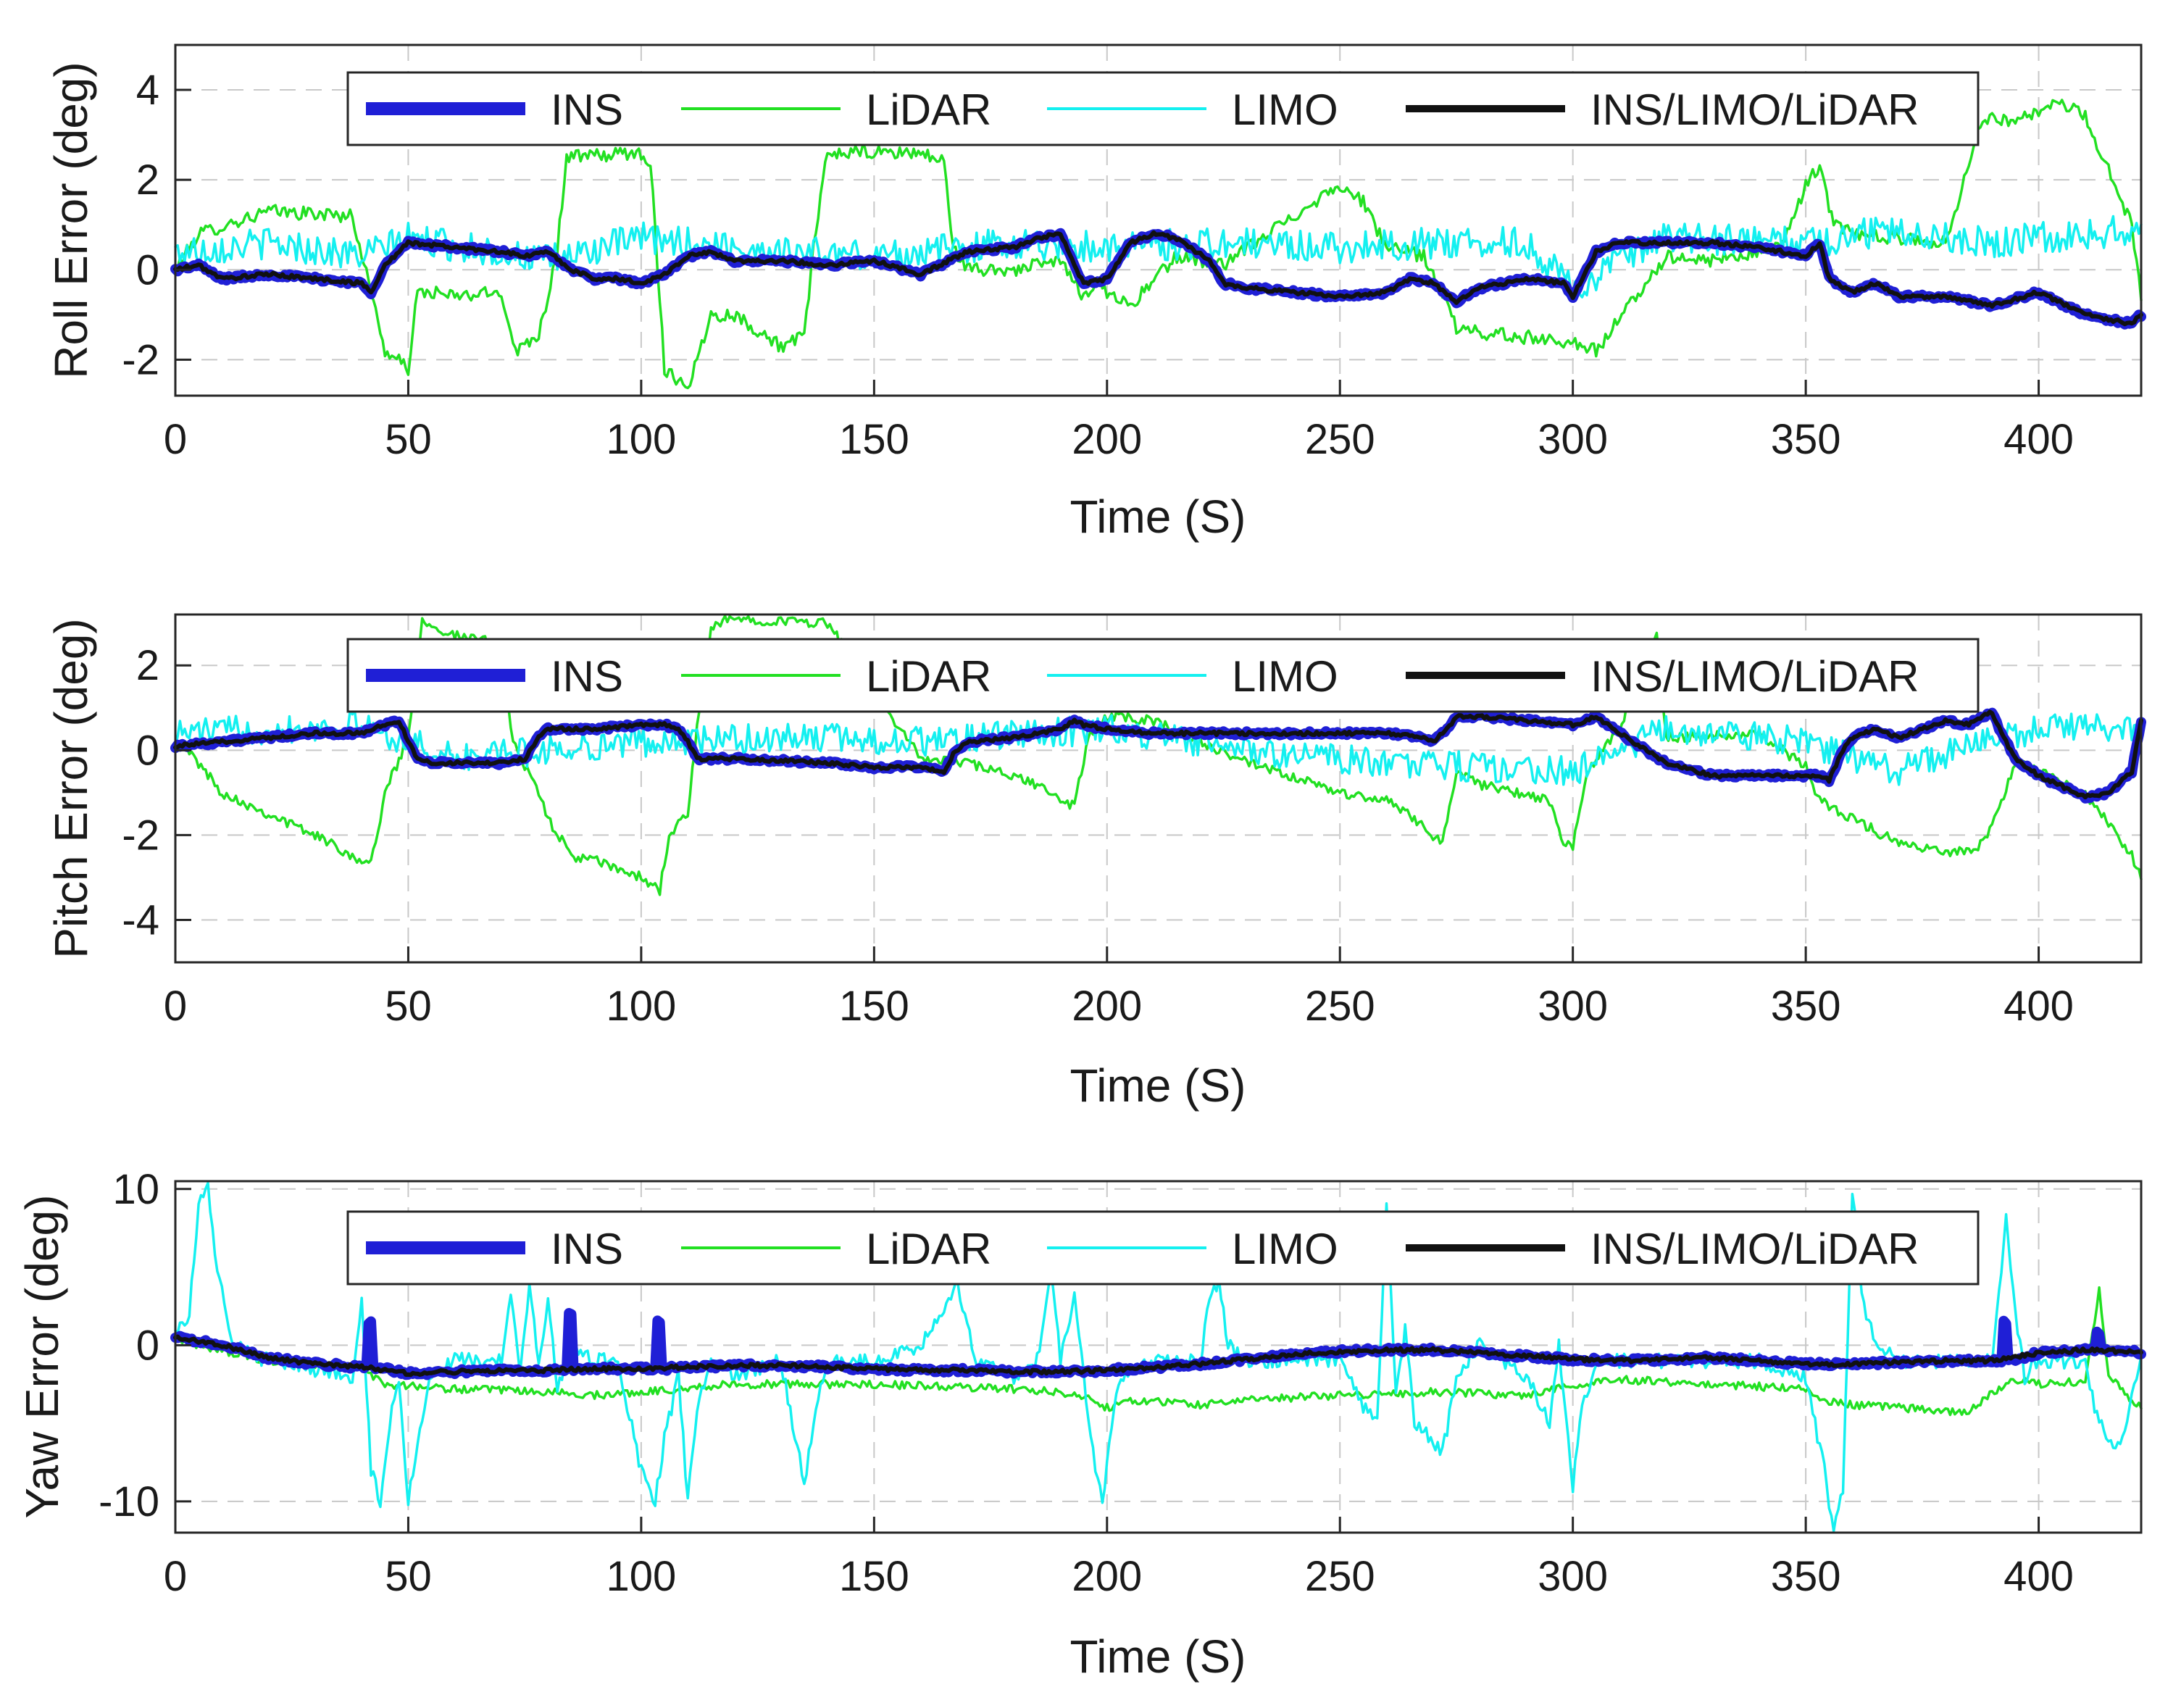  Describe the element at coordinates (929, 676) in the screenshot. I see `pitch-legend-lidar-label: LiDAR` at that location.